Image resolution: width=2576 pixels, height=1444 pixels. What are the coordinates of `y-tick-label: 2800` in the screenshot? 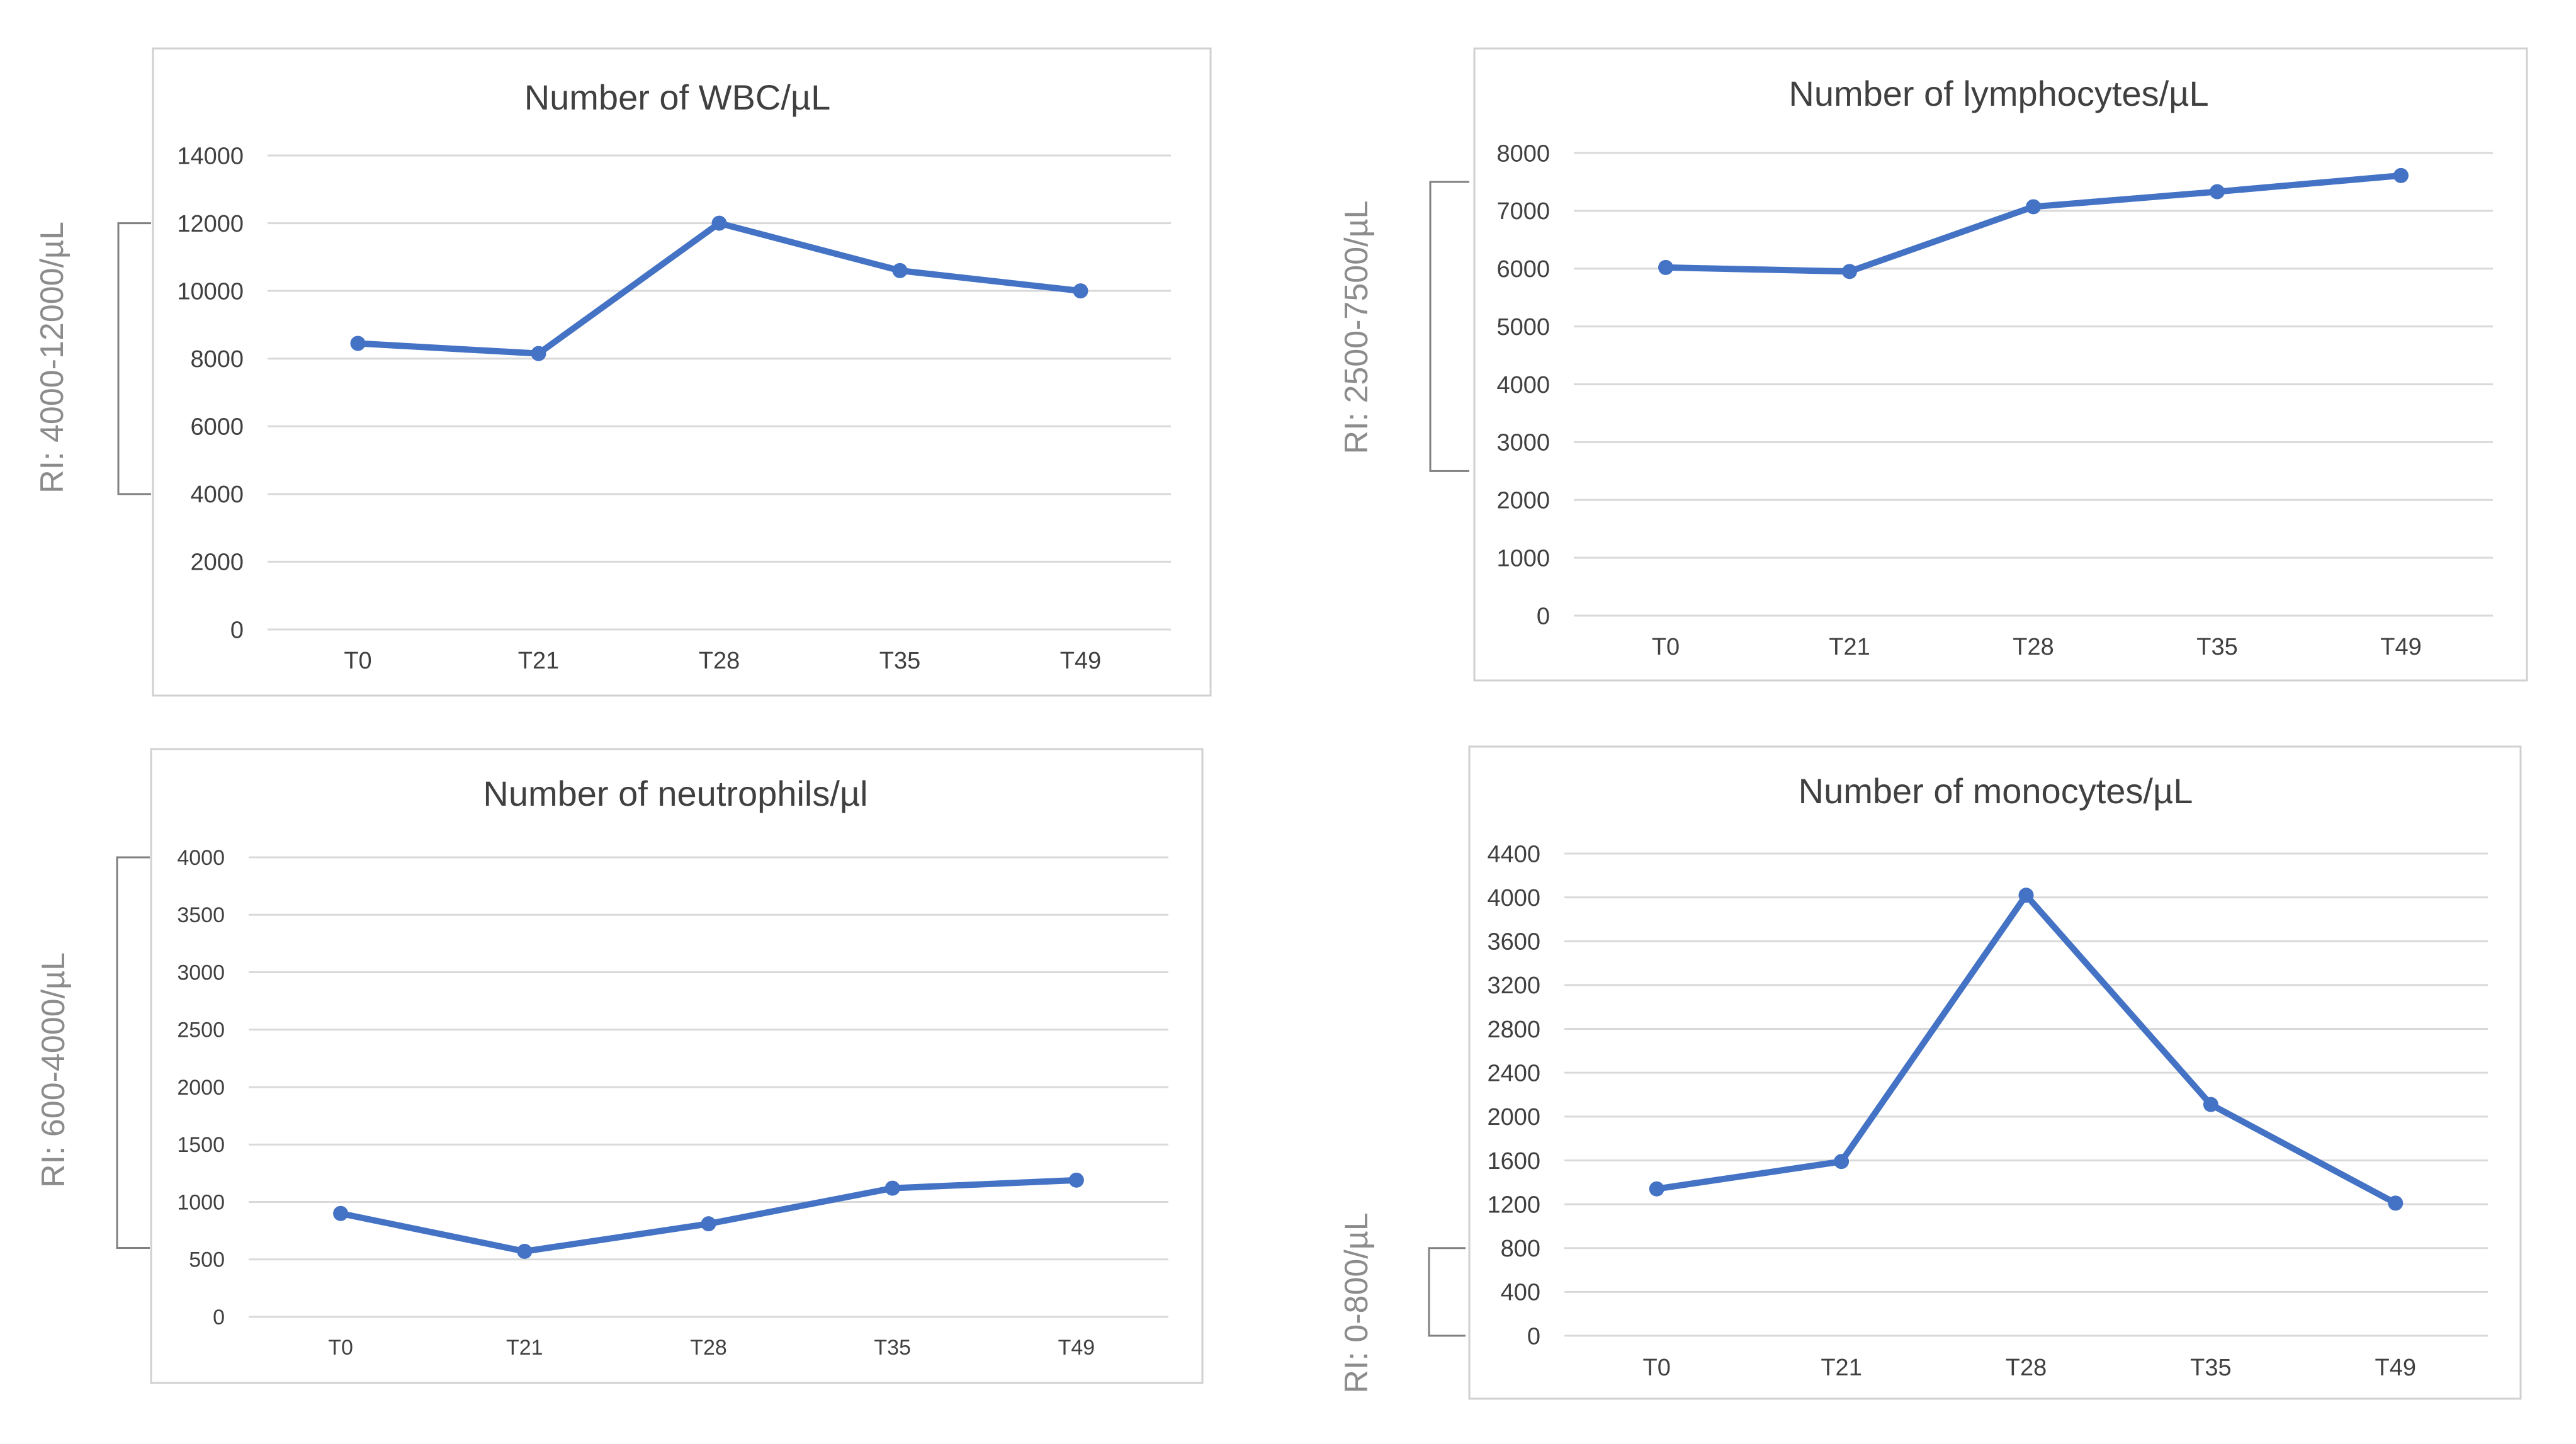 It's located at (1513, 1030).